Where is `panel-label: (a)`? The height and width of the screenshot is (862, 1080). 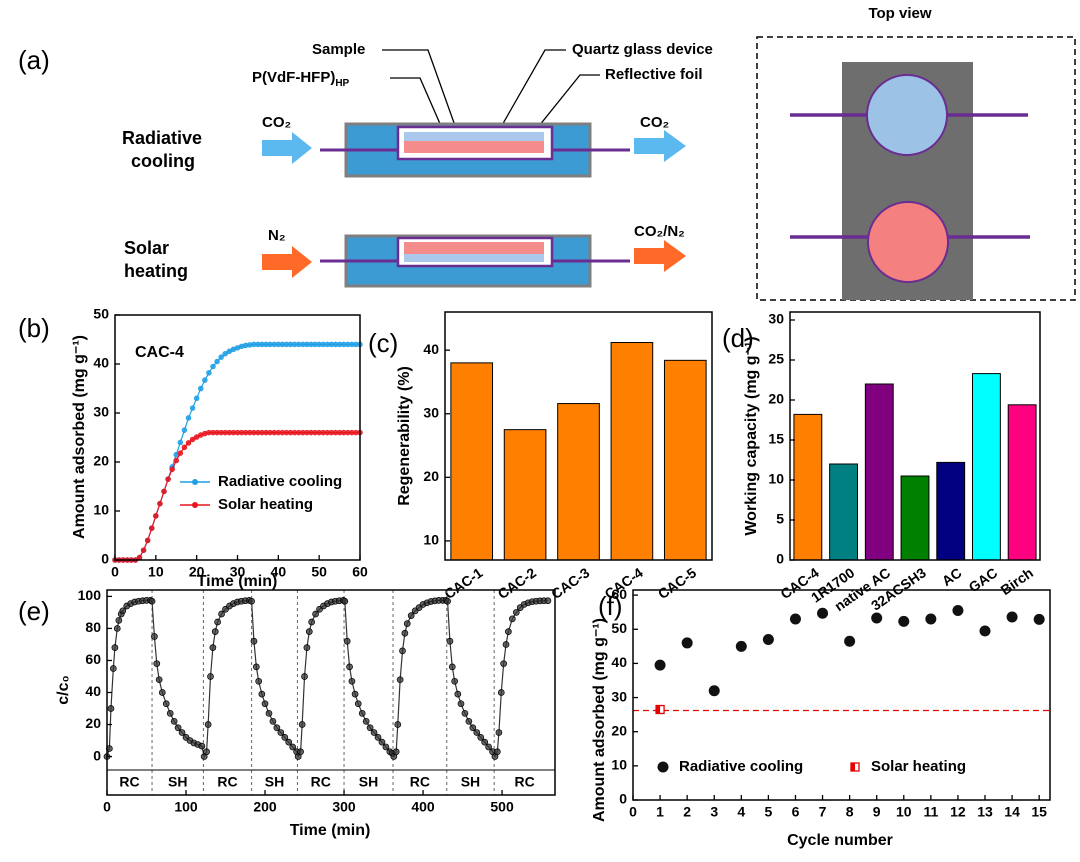 panel-label: (a) is located at coordinates (34, 60).